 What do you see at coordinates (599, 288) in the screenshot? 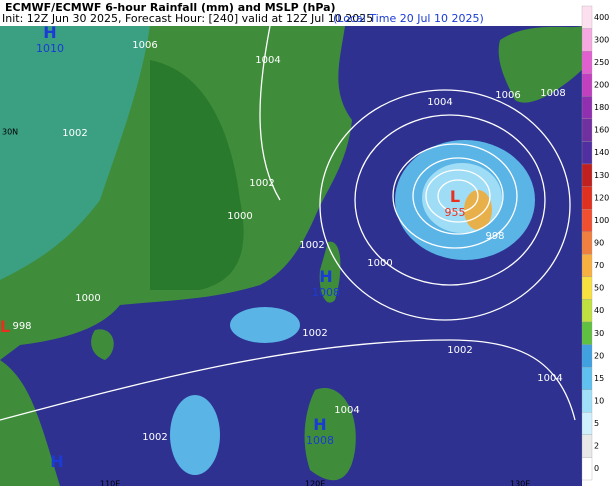
I see `colorbar-label: 50` at bounding box center [599, 288].